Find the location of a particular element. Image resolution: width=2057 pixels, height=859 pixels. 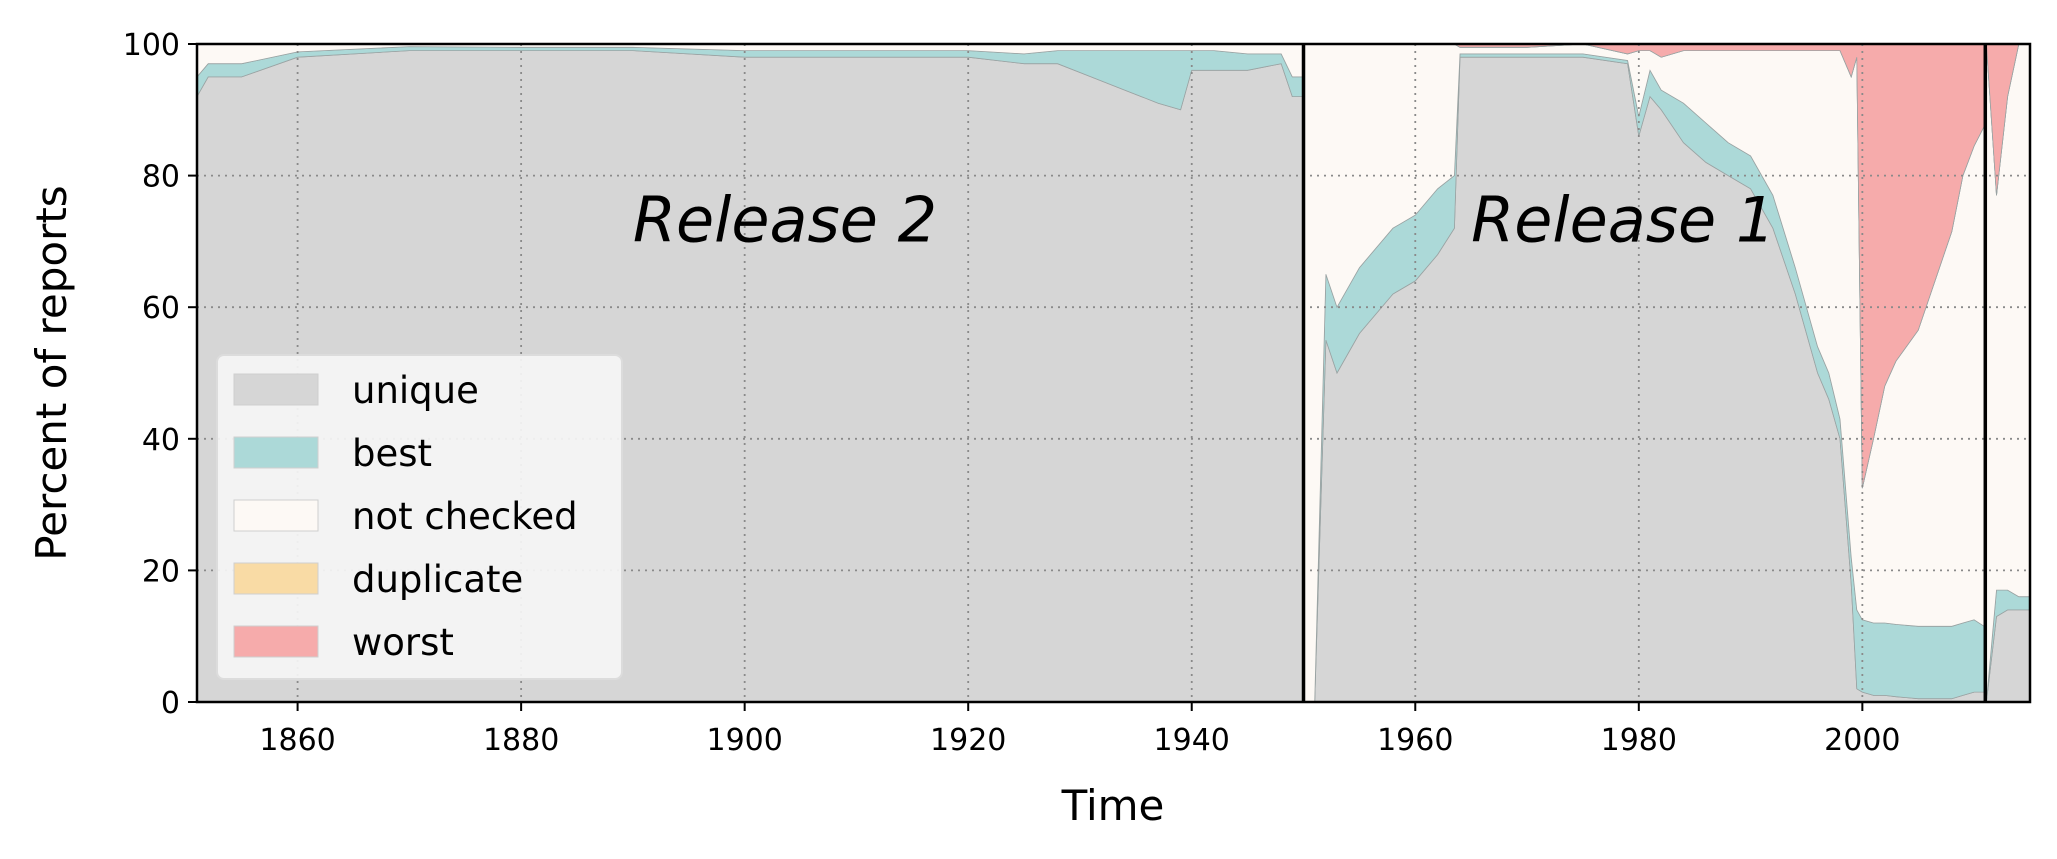

x-tick-label: 1860 is located at coordinates (297, 740).